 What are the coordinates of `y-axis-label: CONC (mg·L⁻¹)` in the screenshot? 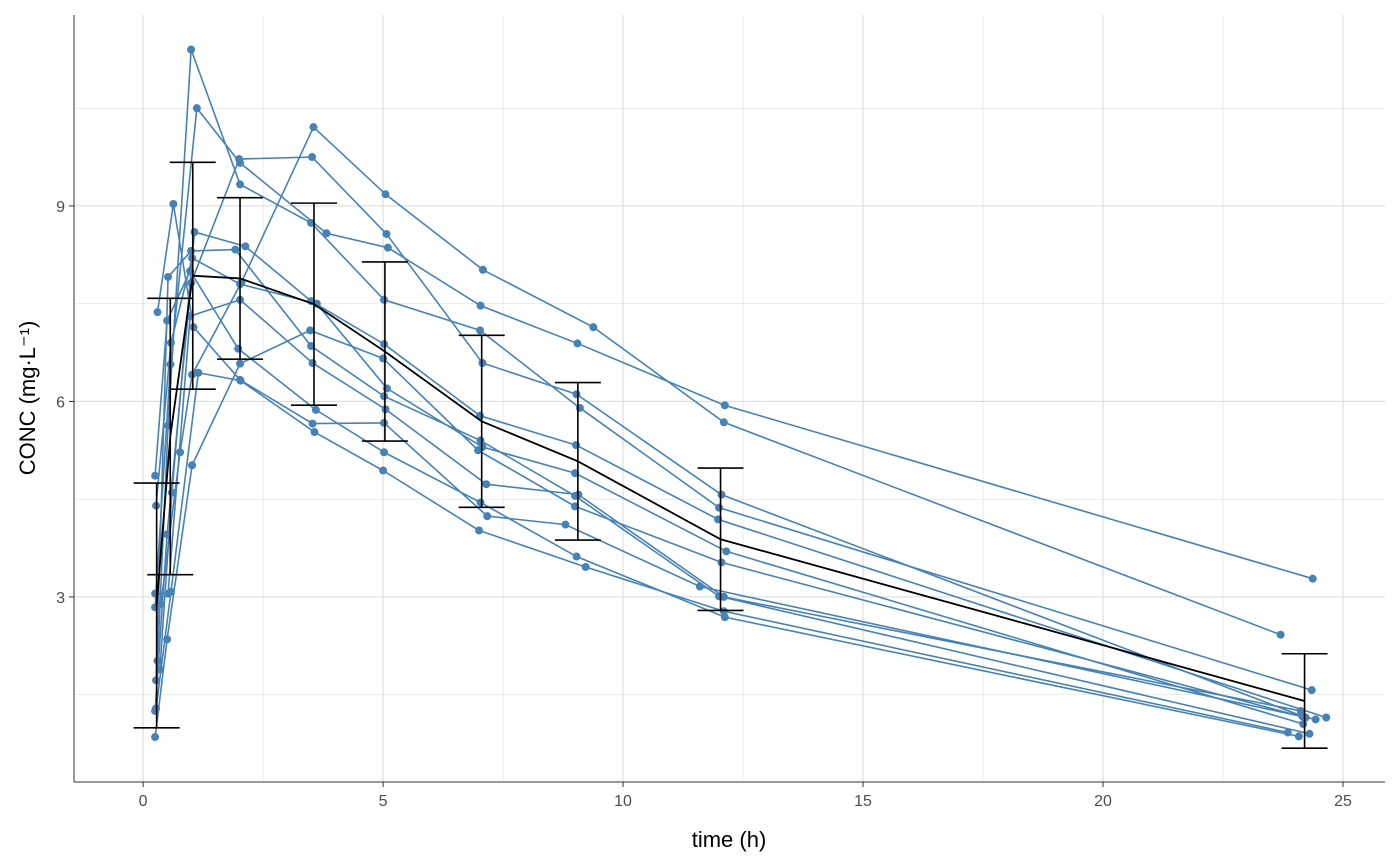 It's located at (27, 398).